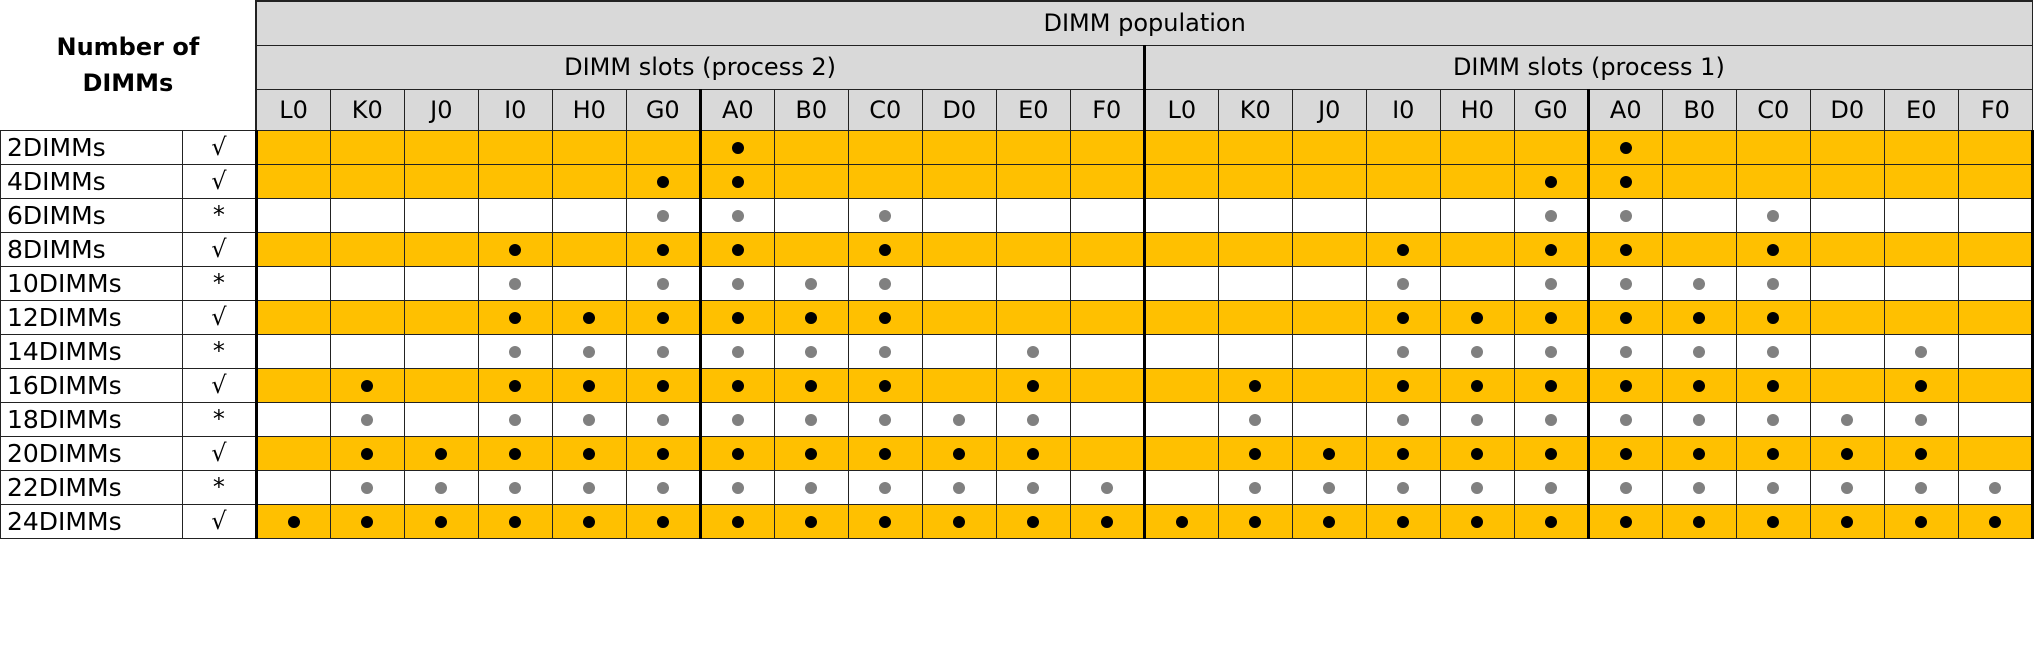 This screenshot has height=666, width=2034. I want to click on row-label: 22DIMMs, so click(91, 487).